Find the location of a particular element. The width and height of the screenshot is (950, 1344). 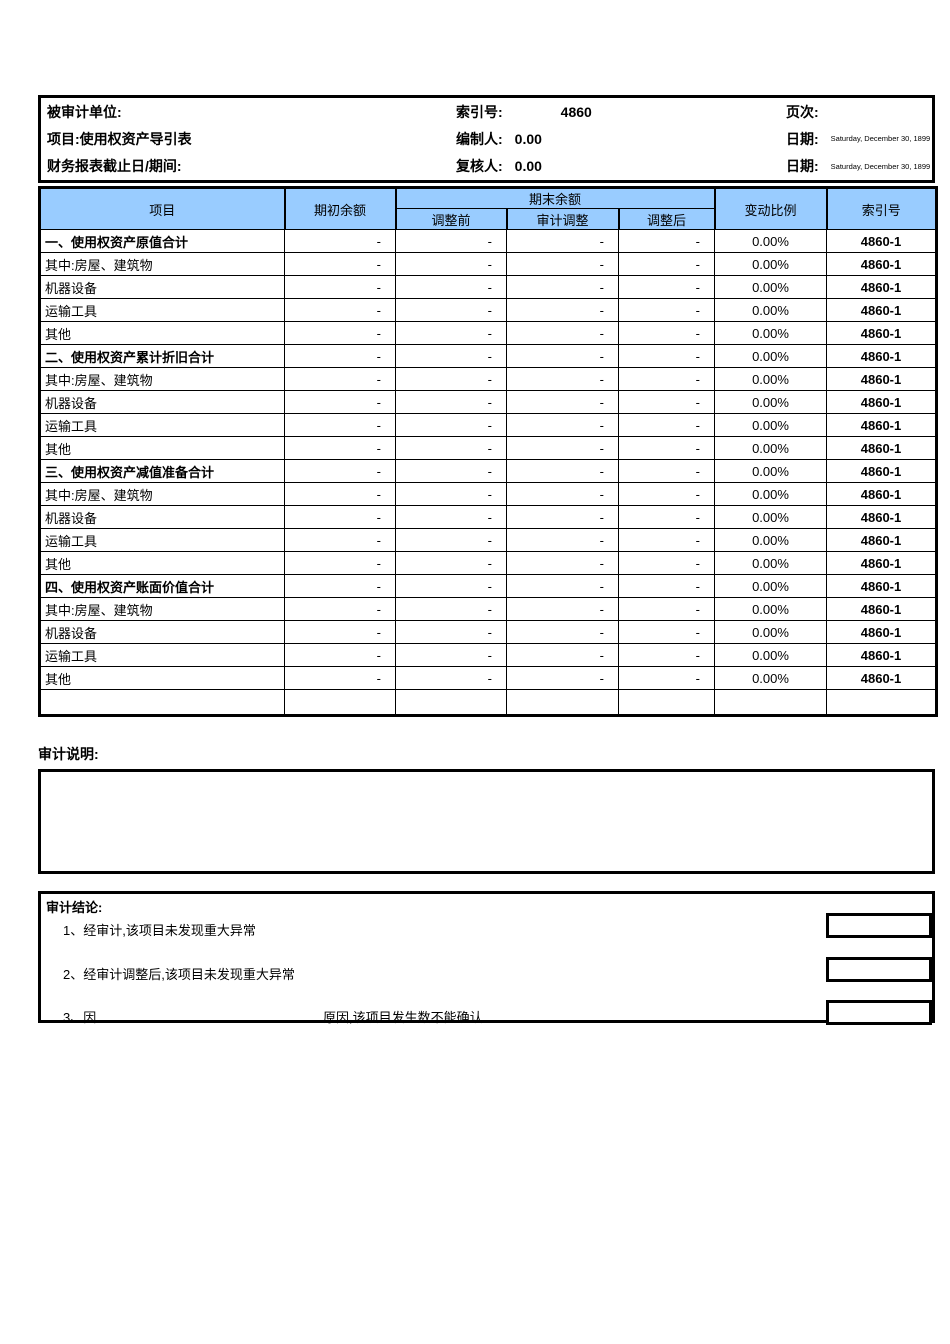

opening-balance-cell is located at coordinates (340, 702).